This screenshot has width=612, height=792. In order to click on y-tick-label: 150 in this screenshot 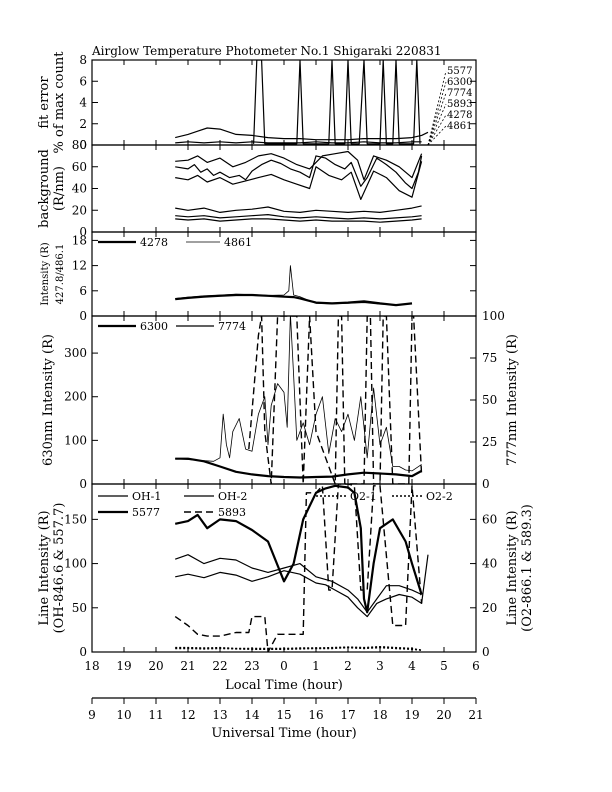, I will do `click(75, 519)`.